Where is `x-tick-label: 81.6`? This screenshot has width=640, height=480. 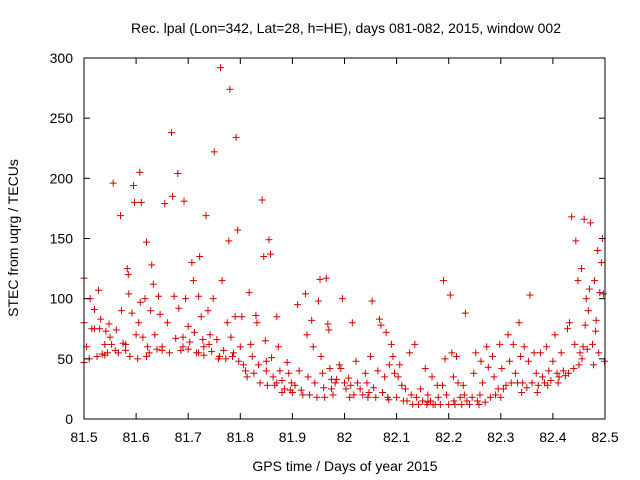 x-tick-label: 81.6 is located at coordinates (135, 437).